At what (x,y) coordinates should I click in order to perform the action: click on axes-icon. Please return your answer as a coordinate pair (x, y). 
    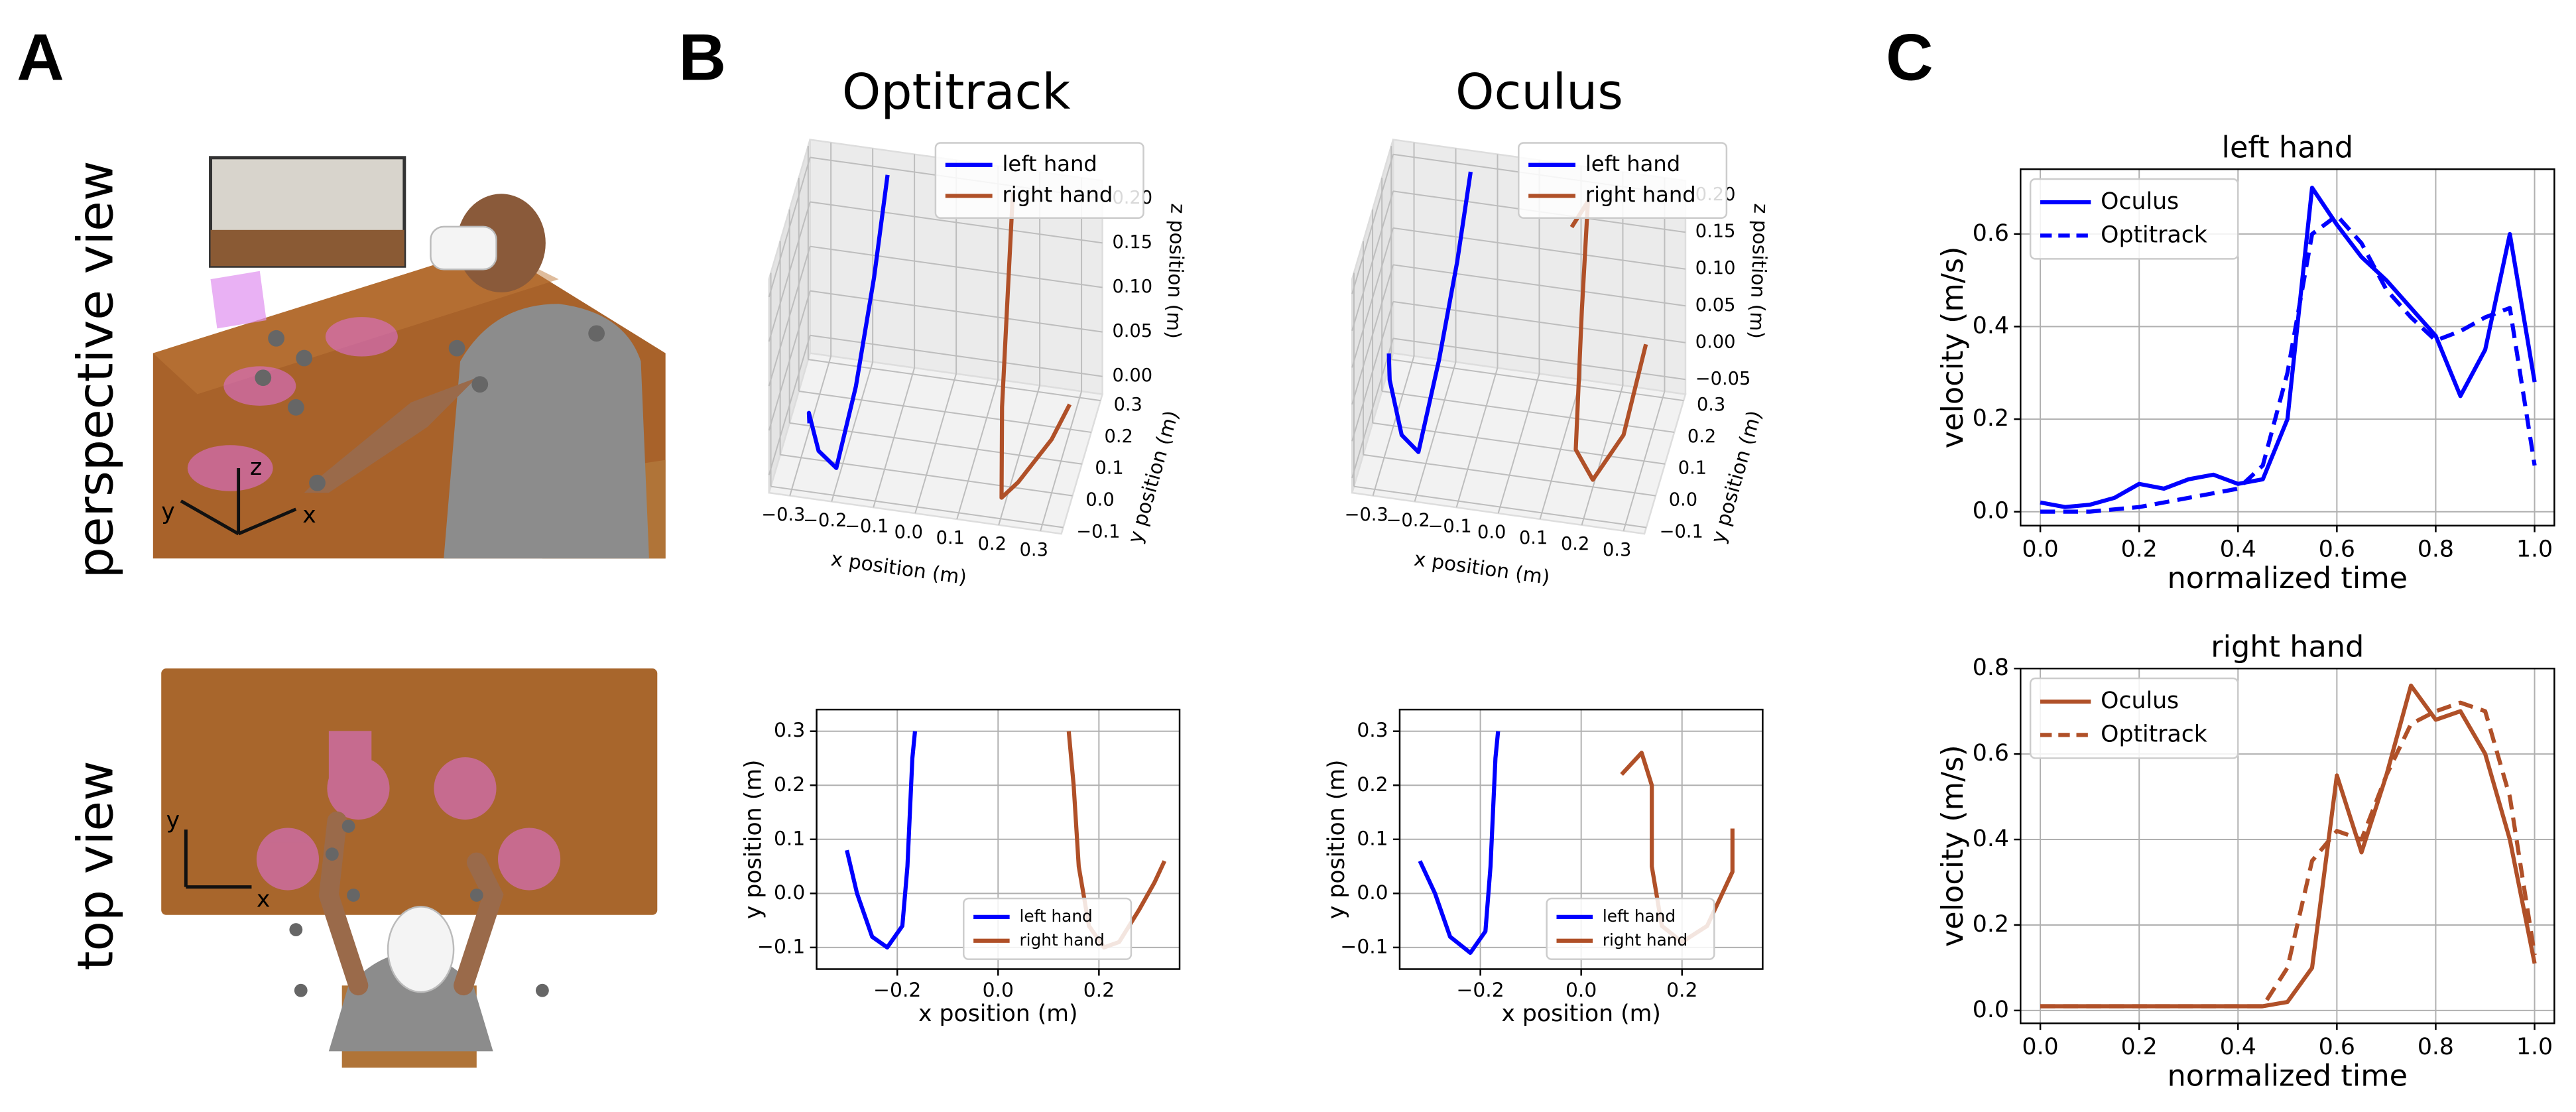
    Looking at the image, I should click on (218, 859).